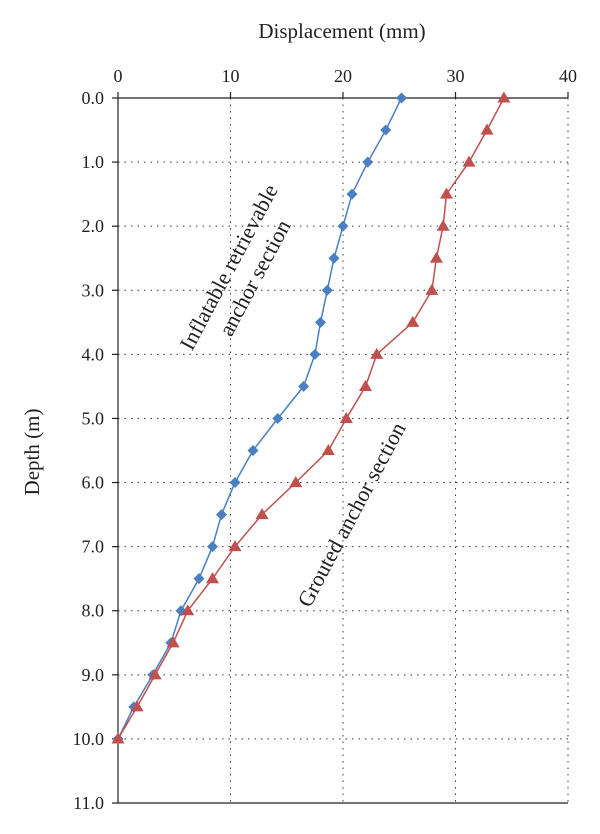  What do you see at coordinates (93, 354) in the screenshot?
I see `y-tick-label-4: 4.0` at bounding box center [93, 354].